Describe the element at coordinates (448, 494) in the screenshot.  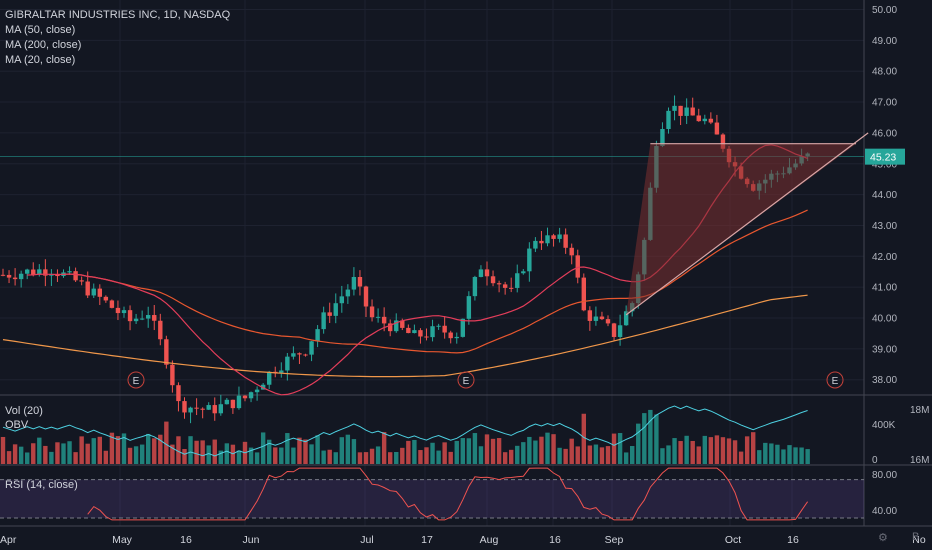
I see `rsi-line` at that location.